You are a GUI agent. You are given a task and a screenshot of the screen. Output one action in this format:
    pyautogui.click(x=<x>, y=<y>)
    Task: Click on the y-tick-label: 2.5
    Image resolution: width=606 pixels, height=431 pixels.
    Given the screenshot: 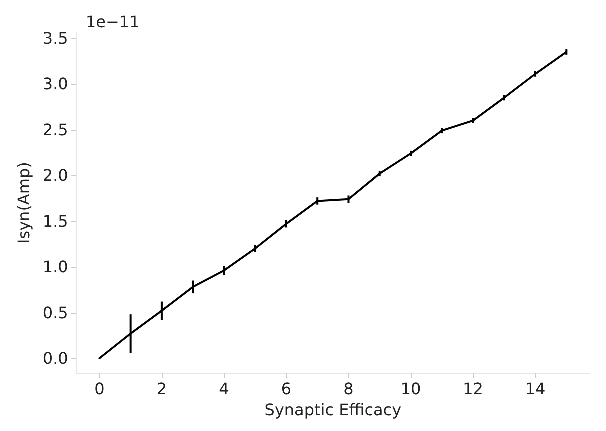 What is the action you would take?
    pyautogui.click(x=55, y=130)
    